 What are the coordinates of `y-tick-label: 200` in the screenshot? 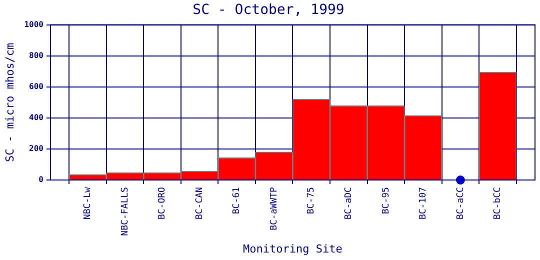 It's located at (36, 149).